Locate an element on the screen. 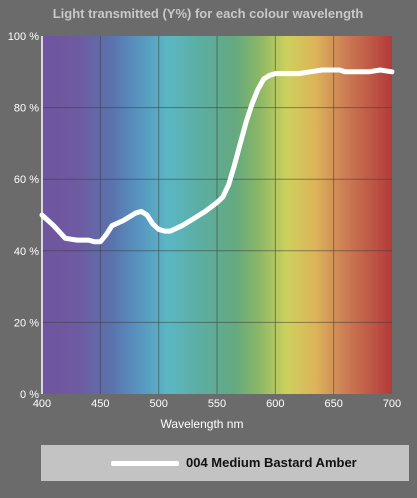  x-tick-label: 600 is located at coordinates (275, 404).